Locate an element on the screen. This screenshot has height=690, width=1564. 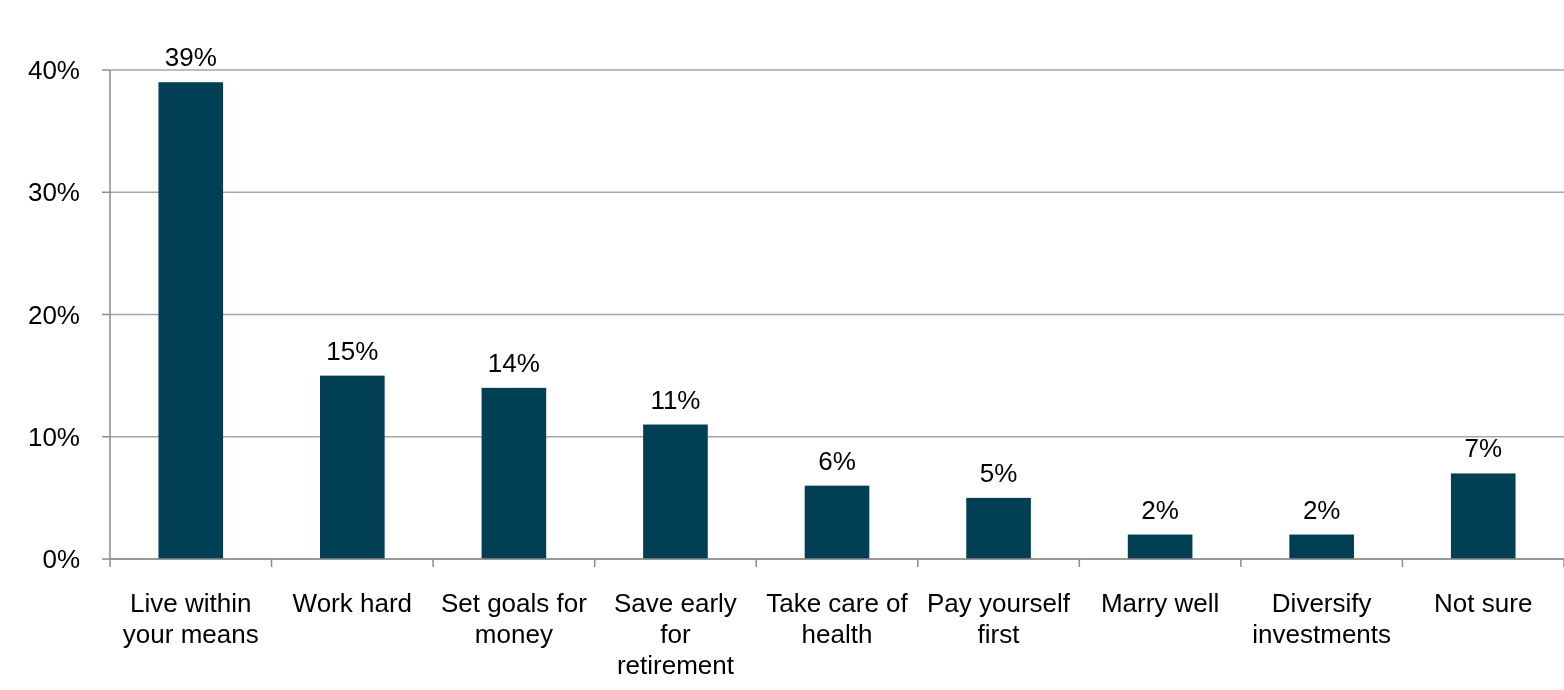
data-label: 6% is located at coordinates (837, 460).